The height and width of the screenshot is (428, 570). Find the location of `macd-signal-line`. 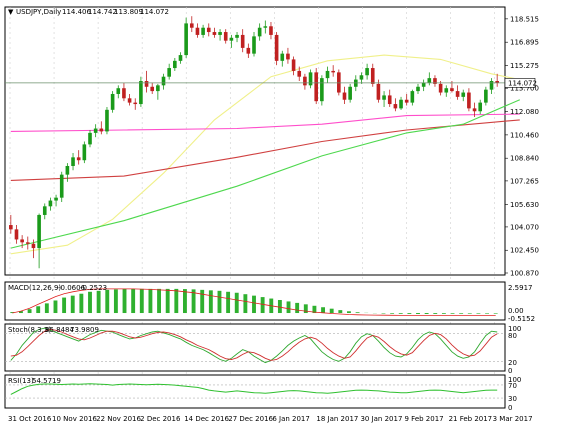

macd-signal-line is located at coordinates (254, 302).